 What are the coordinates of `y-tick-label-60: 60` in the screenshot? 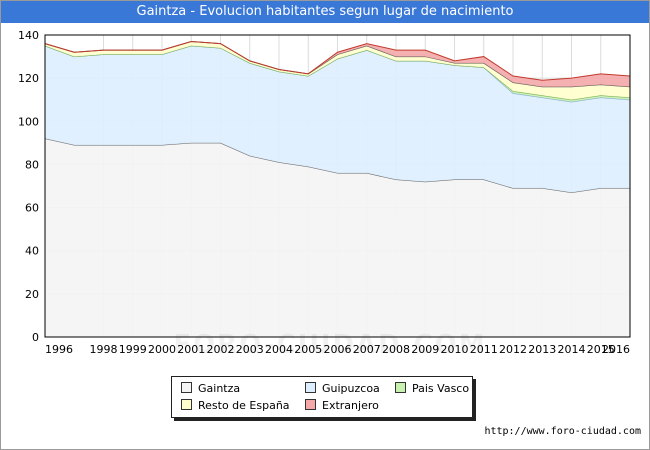 It's located at (32, 208).